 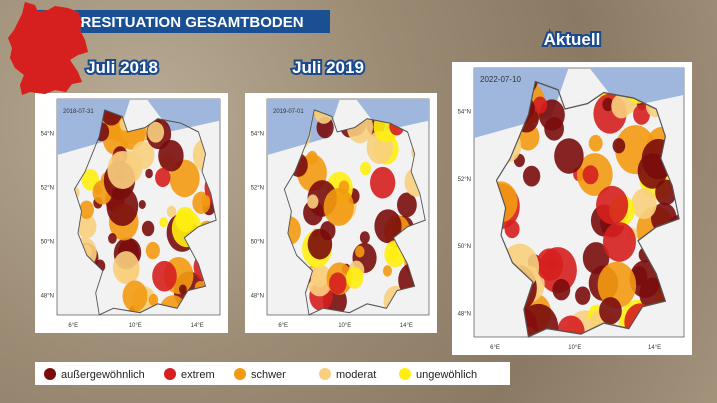 I want to click on legend-label: ungewöhlich, so click(x=446, y=375).